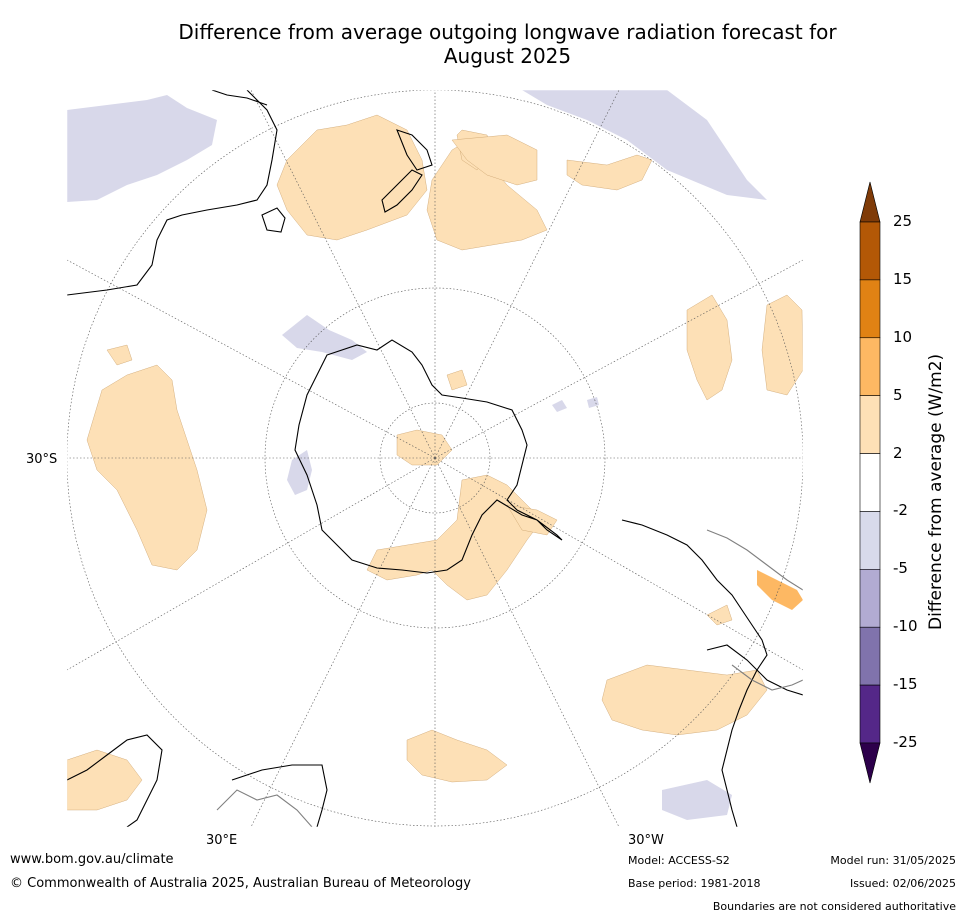 This screenshot has height=919, width=965. What do you see at coordinates (92, 859) in the screenshot?
I see `footer-website: www.bom.gov.au/climate` at bounding box center [92, 859].